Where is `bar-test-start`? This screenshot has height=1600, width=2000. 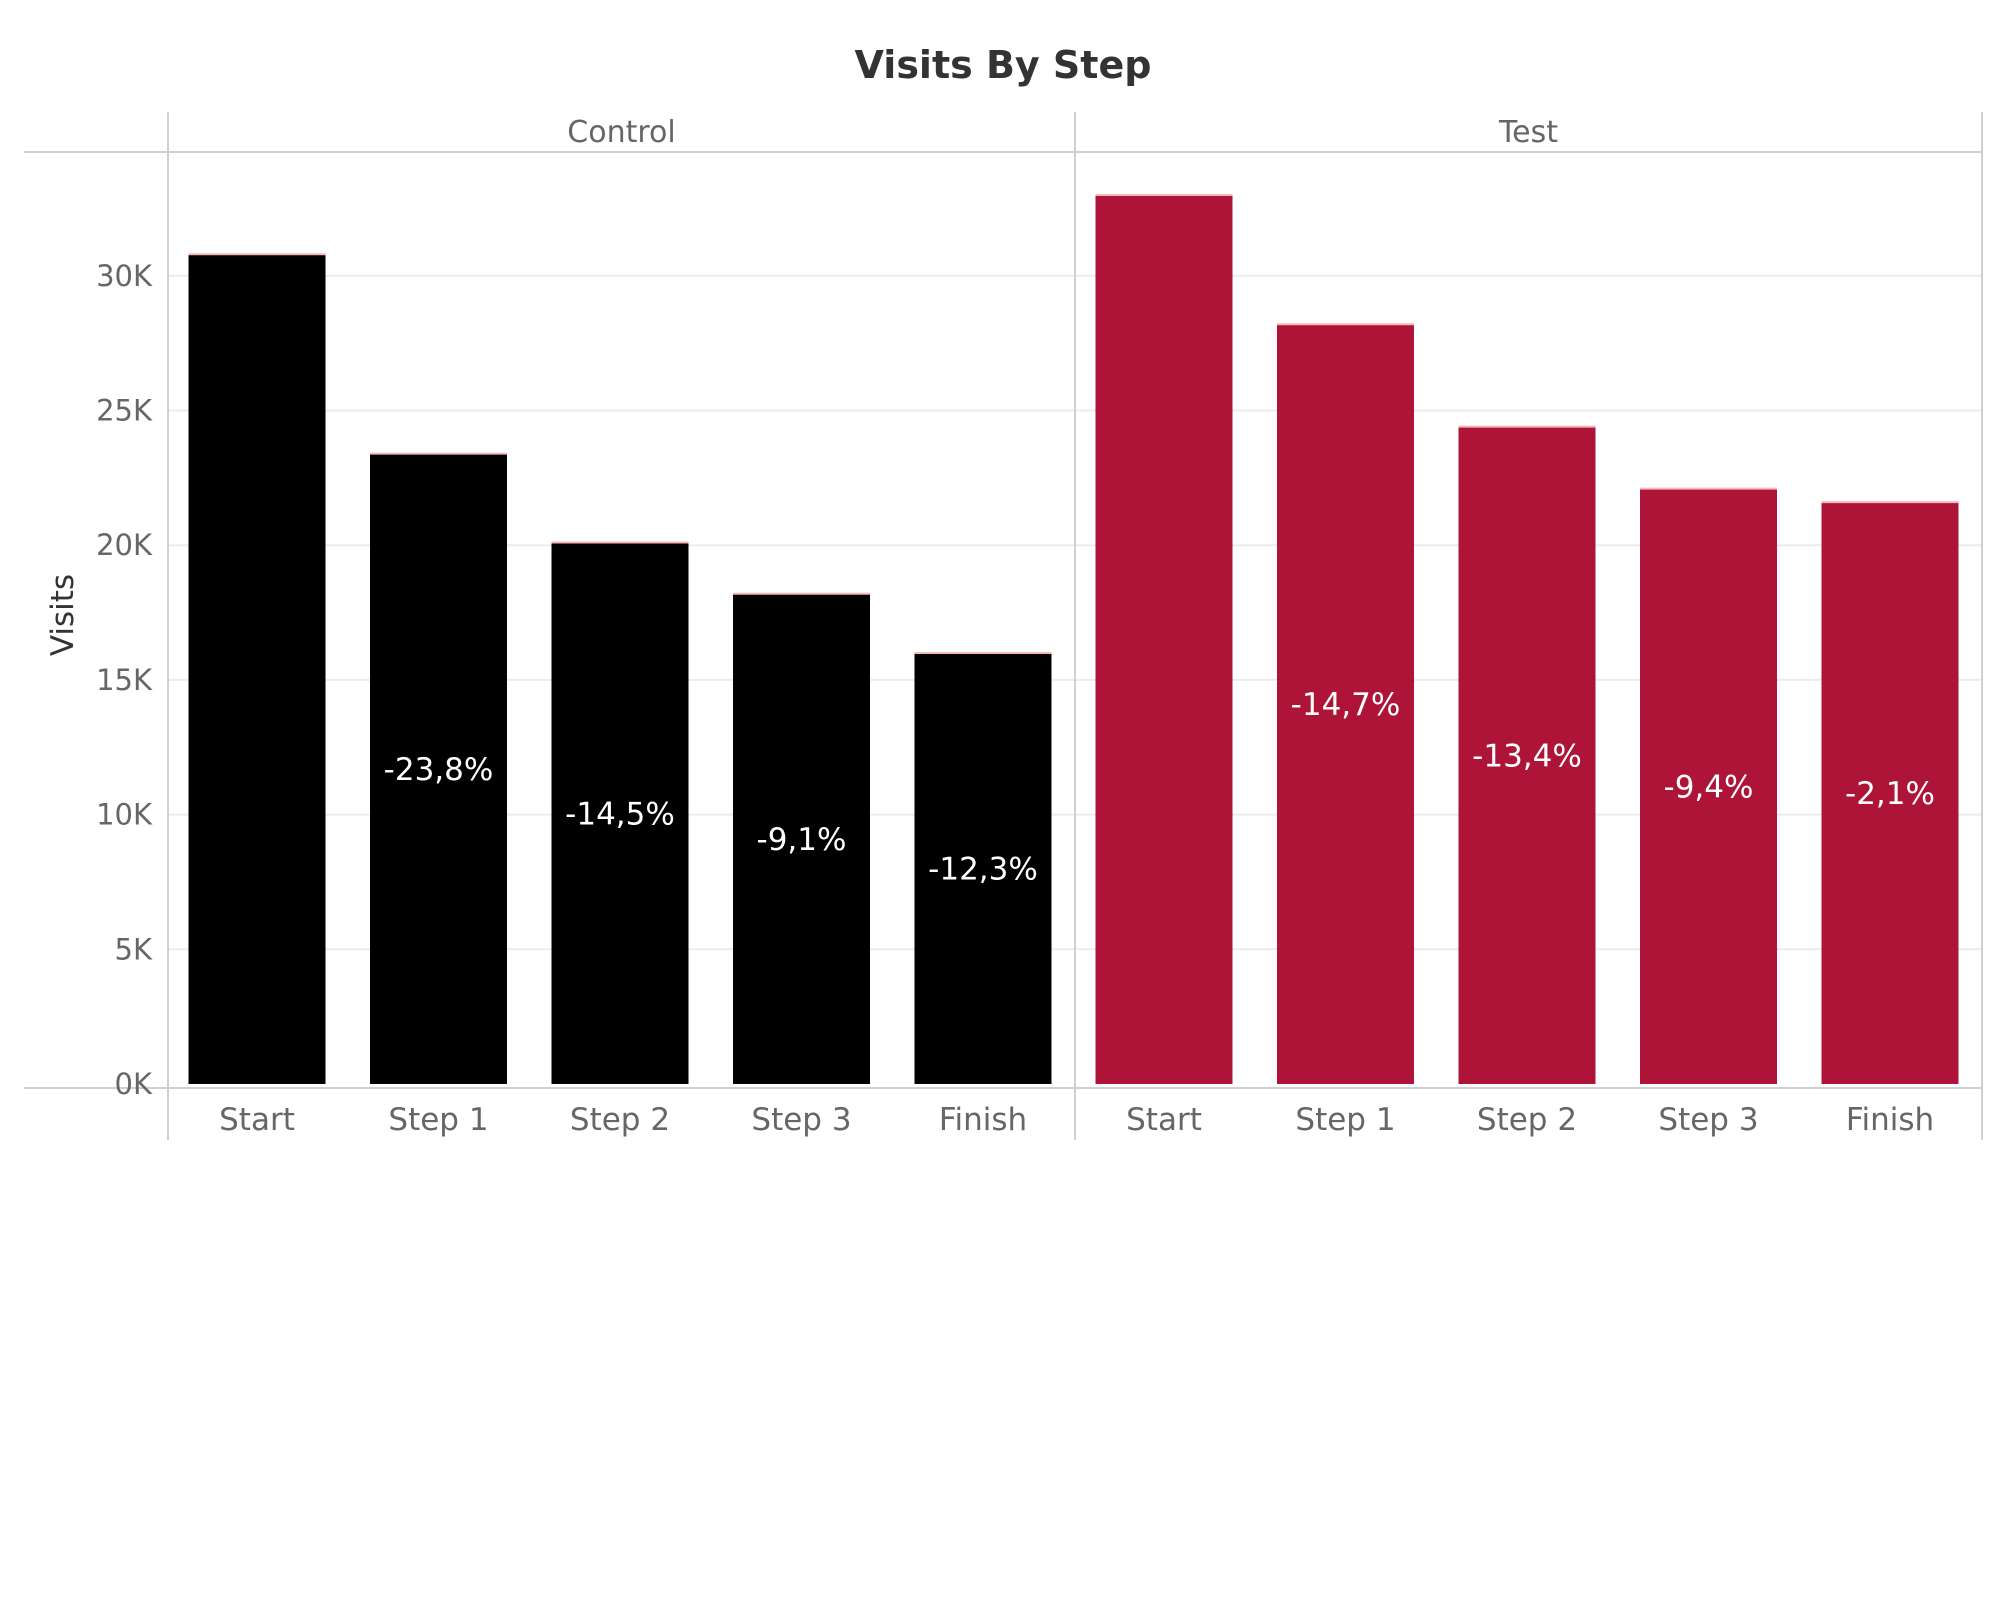 bar-test-start is located at coordinates (1164, 639).